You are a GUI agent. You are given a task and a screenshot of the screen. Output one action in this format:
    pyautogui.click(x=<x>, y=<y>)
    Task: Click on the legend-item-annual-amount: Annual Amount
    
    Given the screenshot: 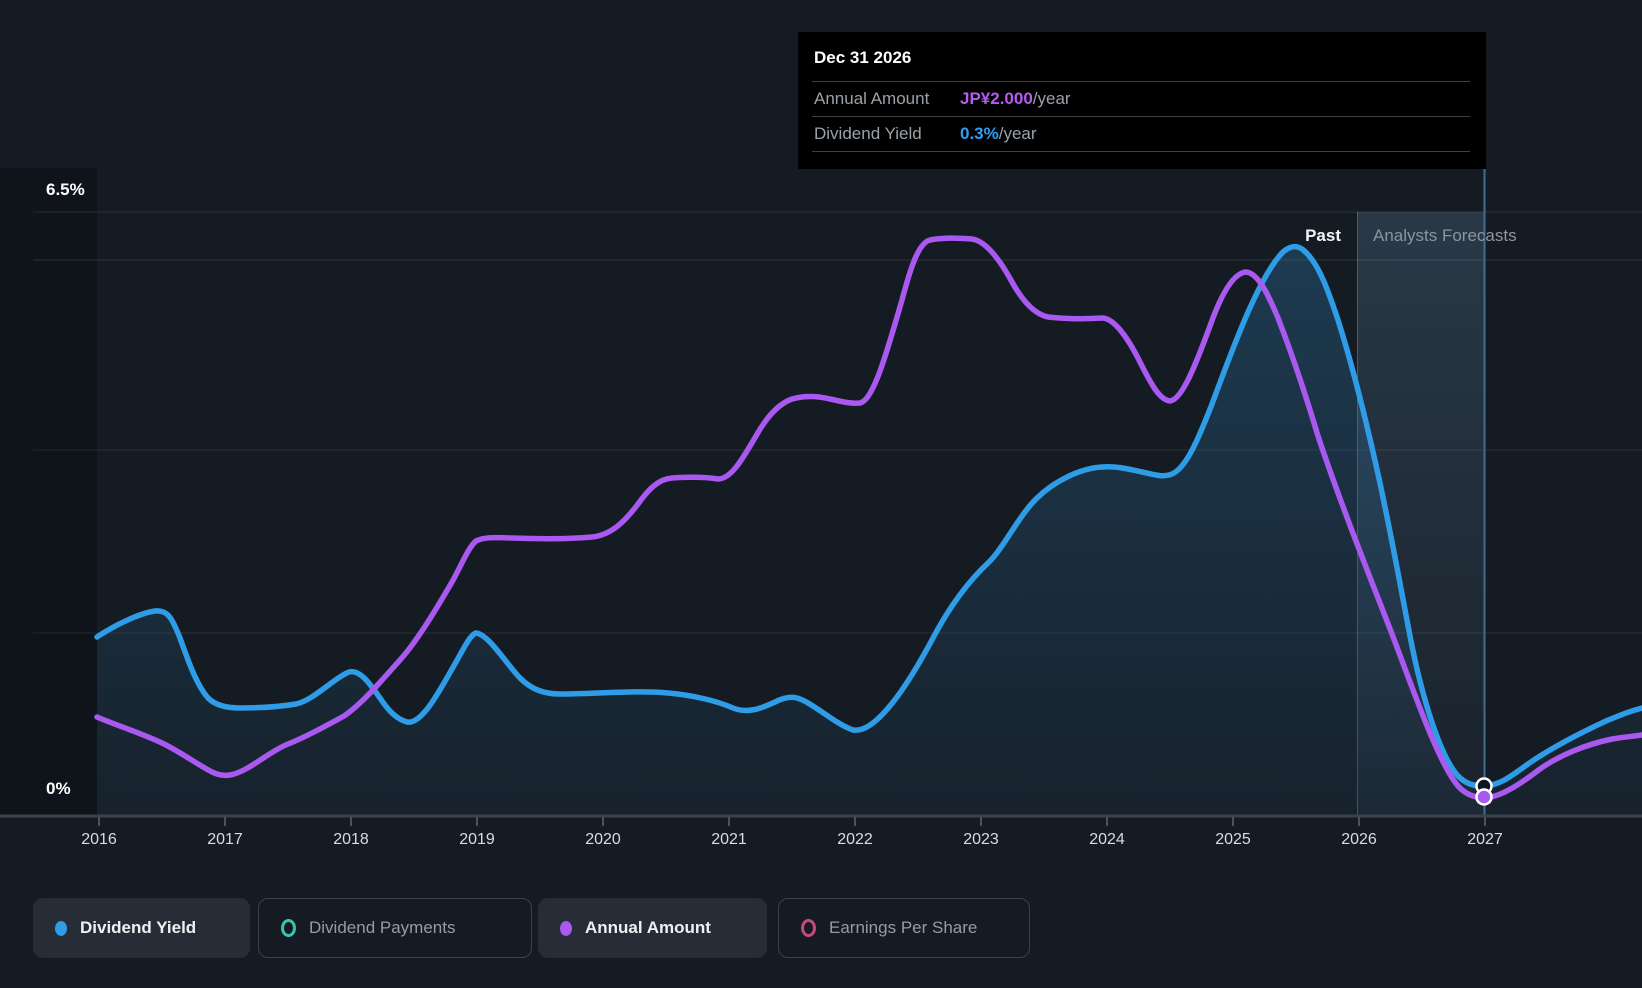 What is the action you would take?
    pyautogui.click(x=652, y=928)
    